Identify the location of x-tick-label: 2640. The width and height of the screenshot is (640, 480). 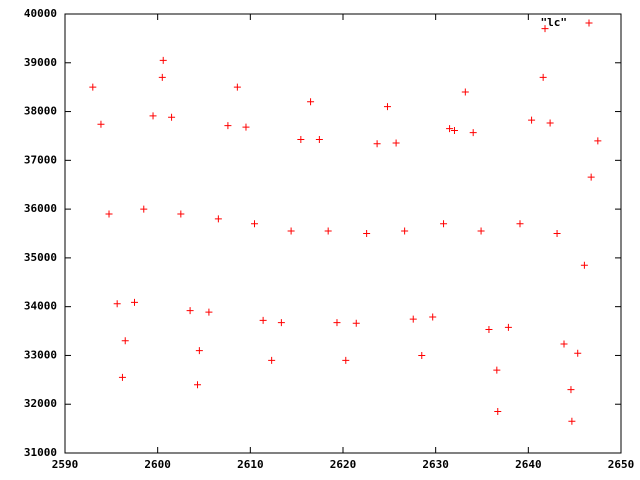
(528, 464).